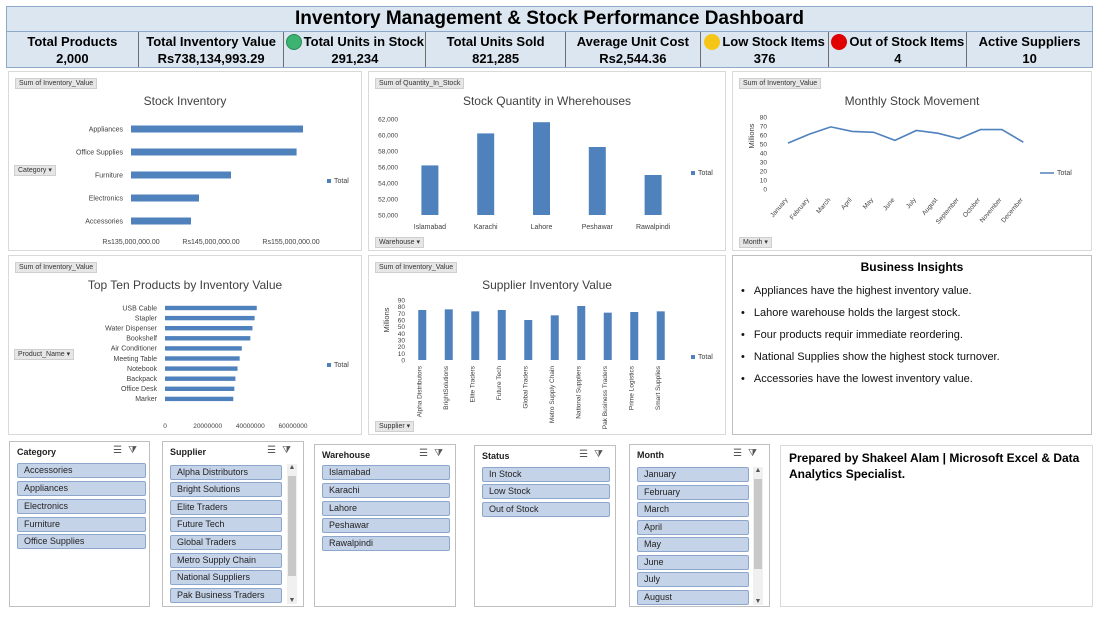 The image size is (1100, 619). What do you see at coordinates (388, 152) in the screenshot?
I see `y-tick-label: 58,000` at bounding box center [388, 152].